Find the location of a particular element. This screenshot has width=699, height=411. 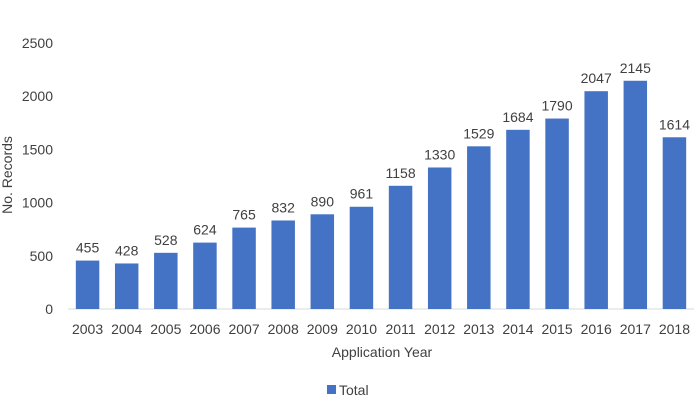

x-tick-label: 2005 is located at coordinates (165, 329).